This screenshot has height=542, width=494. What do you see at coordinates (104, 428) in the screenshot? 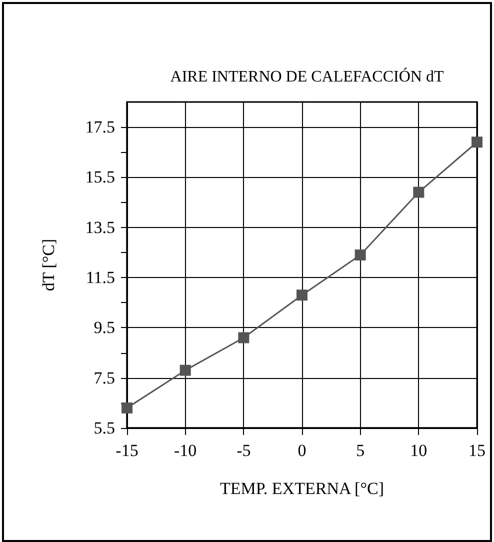
I see `y-tick-label: 5.5` at bounding box center [104, 428].